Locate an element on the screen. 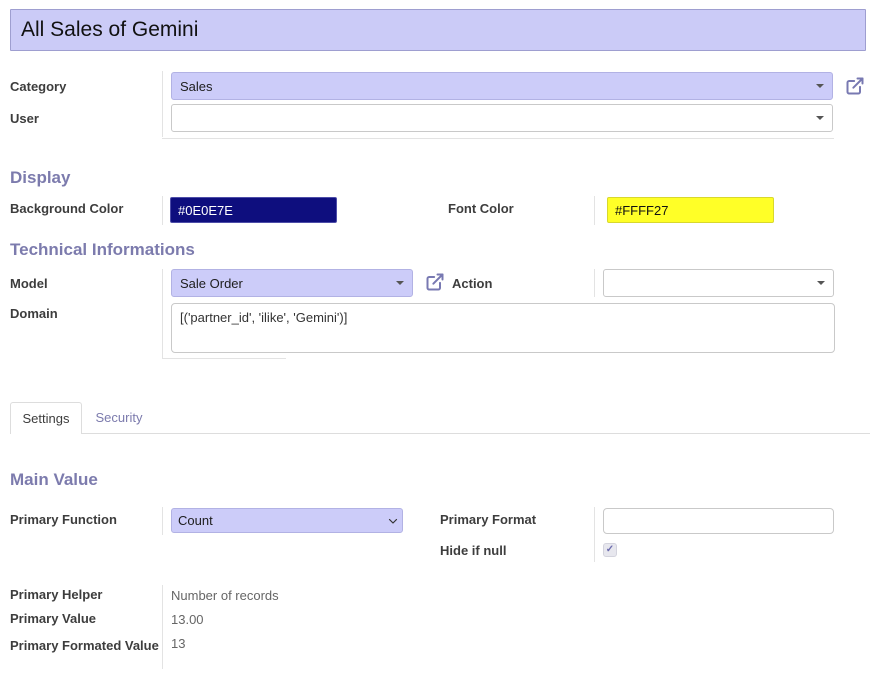 This screenshot has width=880, height=679. primary-format-label: Primary Format is located at coordinates (488, 519).